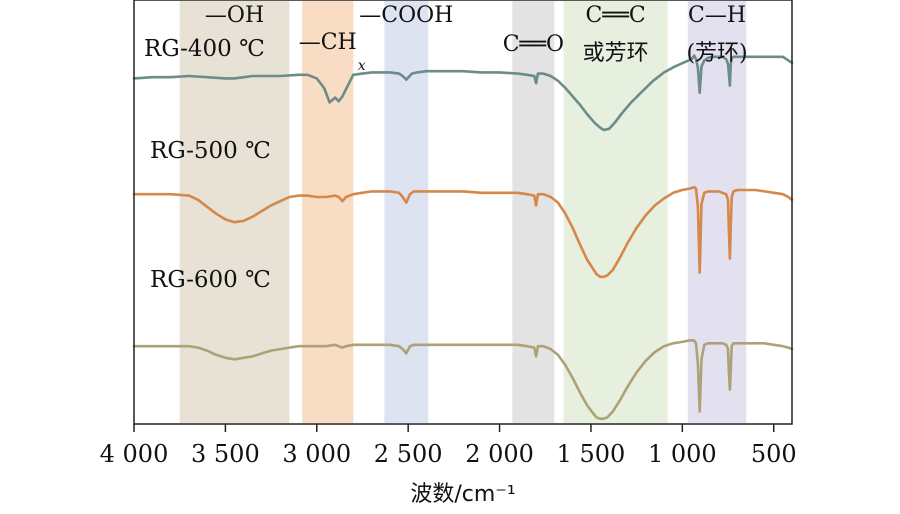  Describe the element at coordinates (591, 454) in the screenshot. I see `x-tick-label-5: 1 500` at that location.